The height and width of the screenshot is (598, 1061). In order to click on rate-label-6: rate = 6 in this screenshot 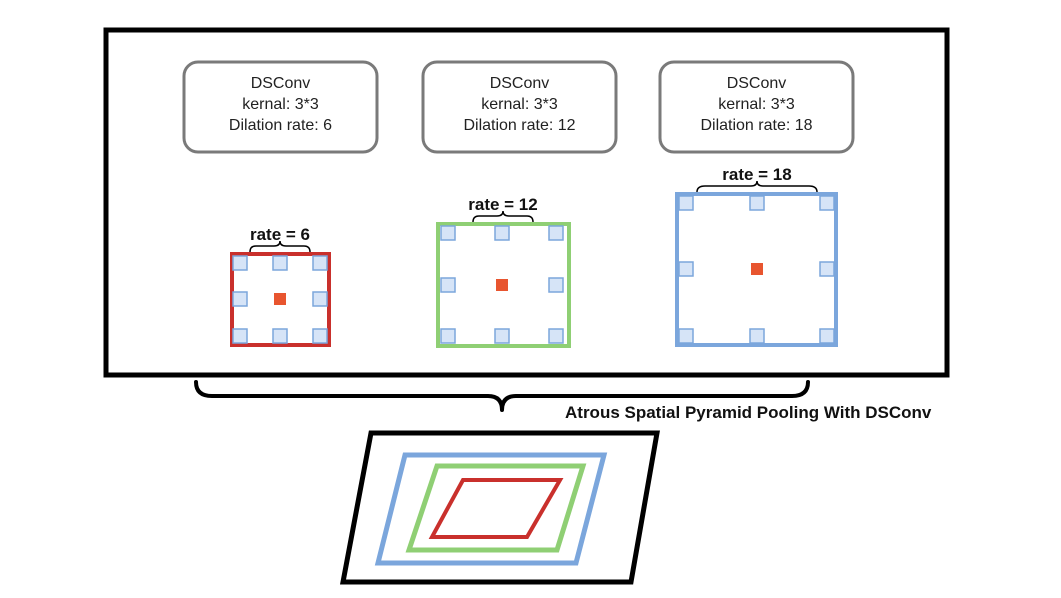, I will do `click(280, 234)`.